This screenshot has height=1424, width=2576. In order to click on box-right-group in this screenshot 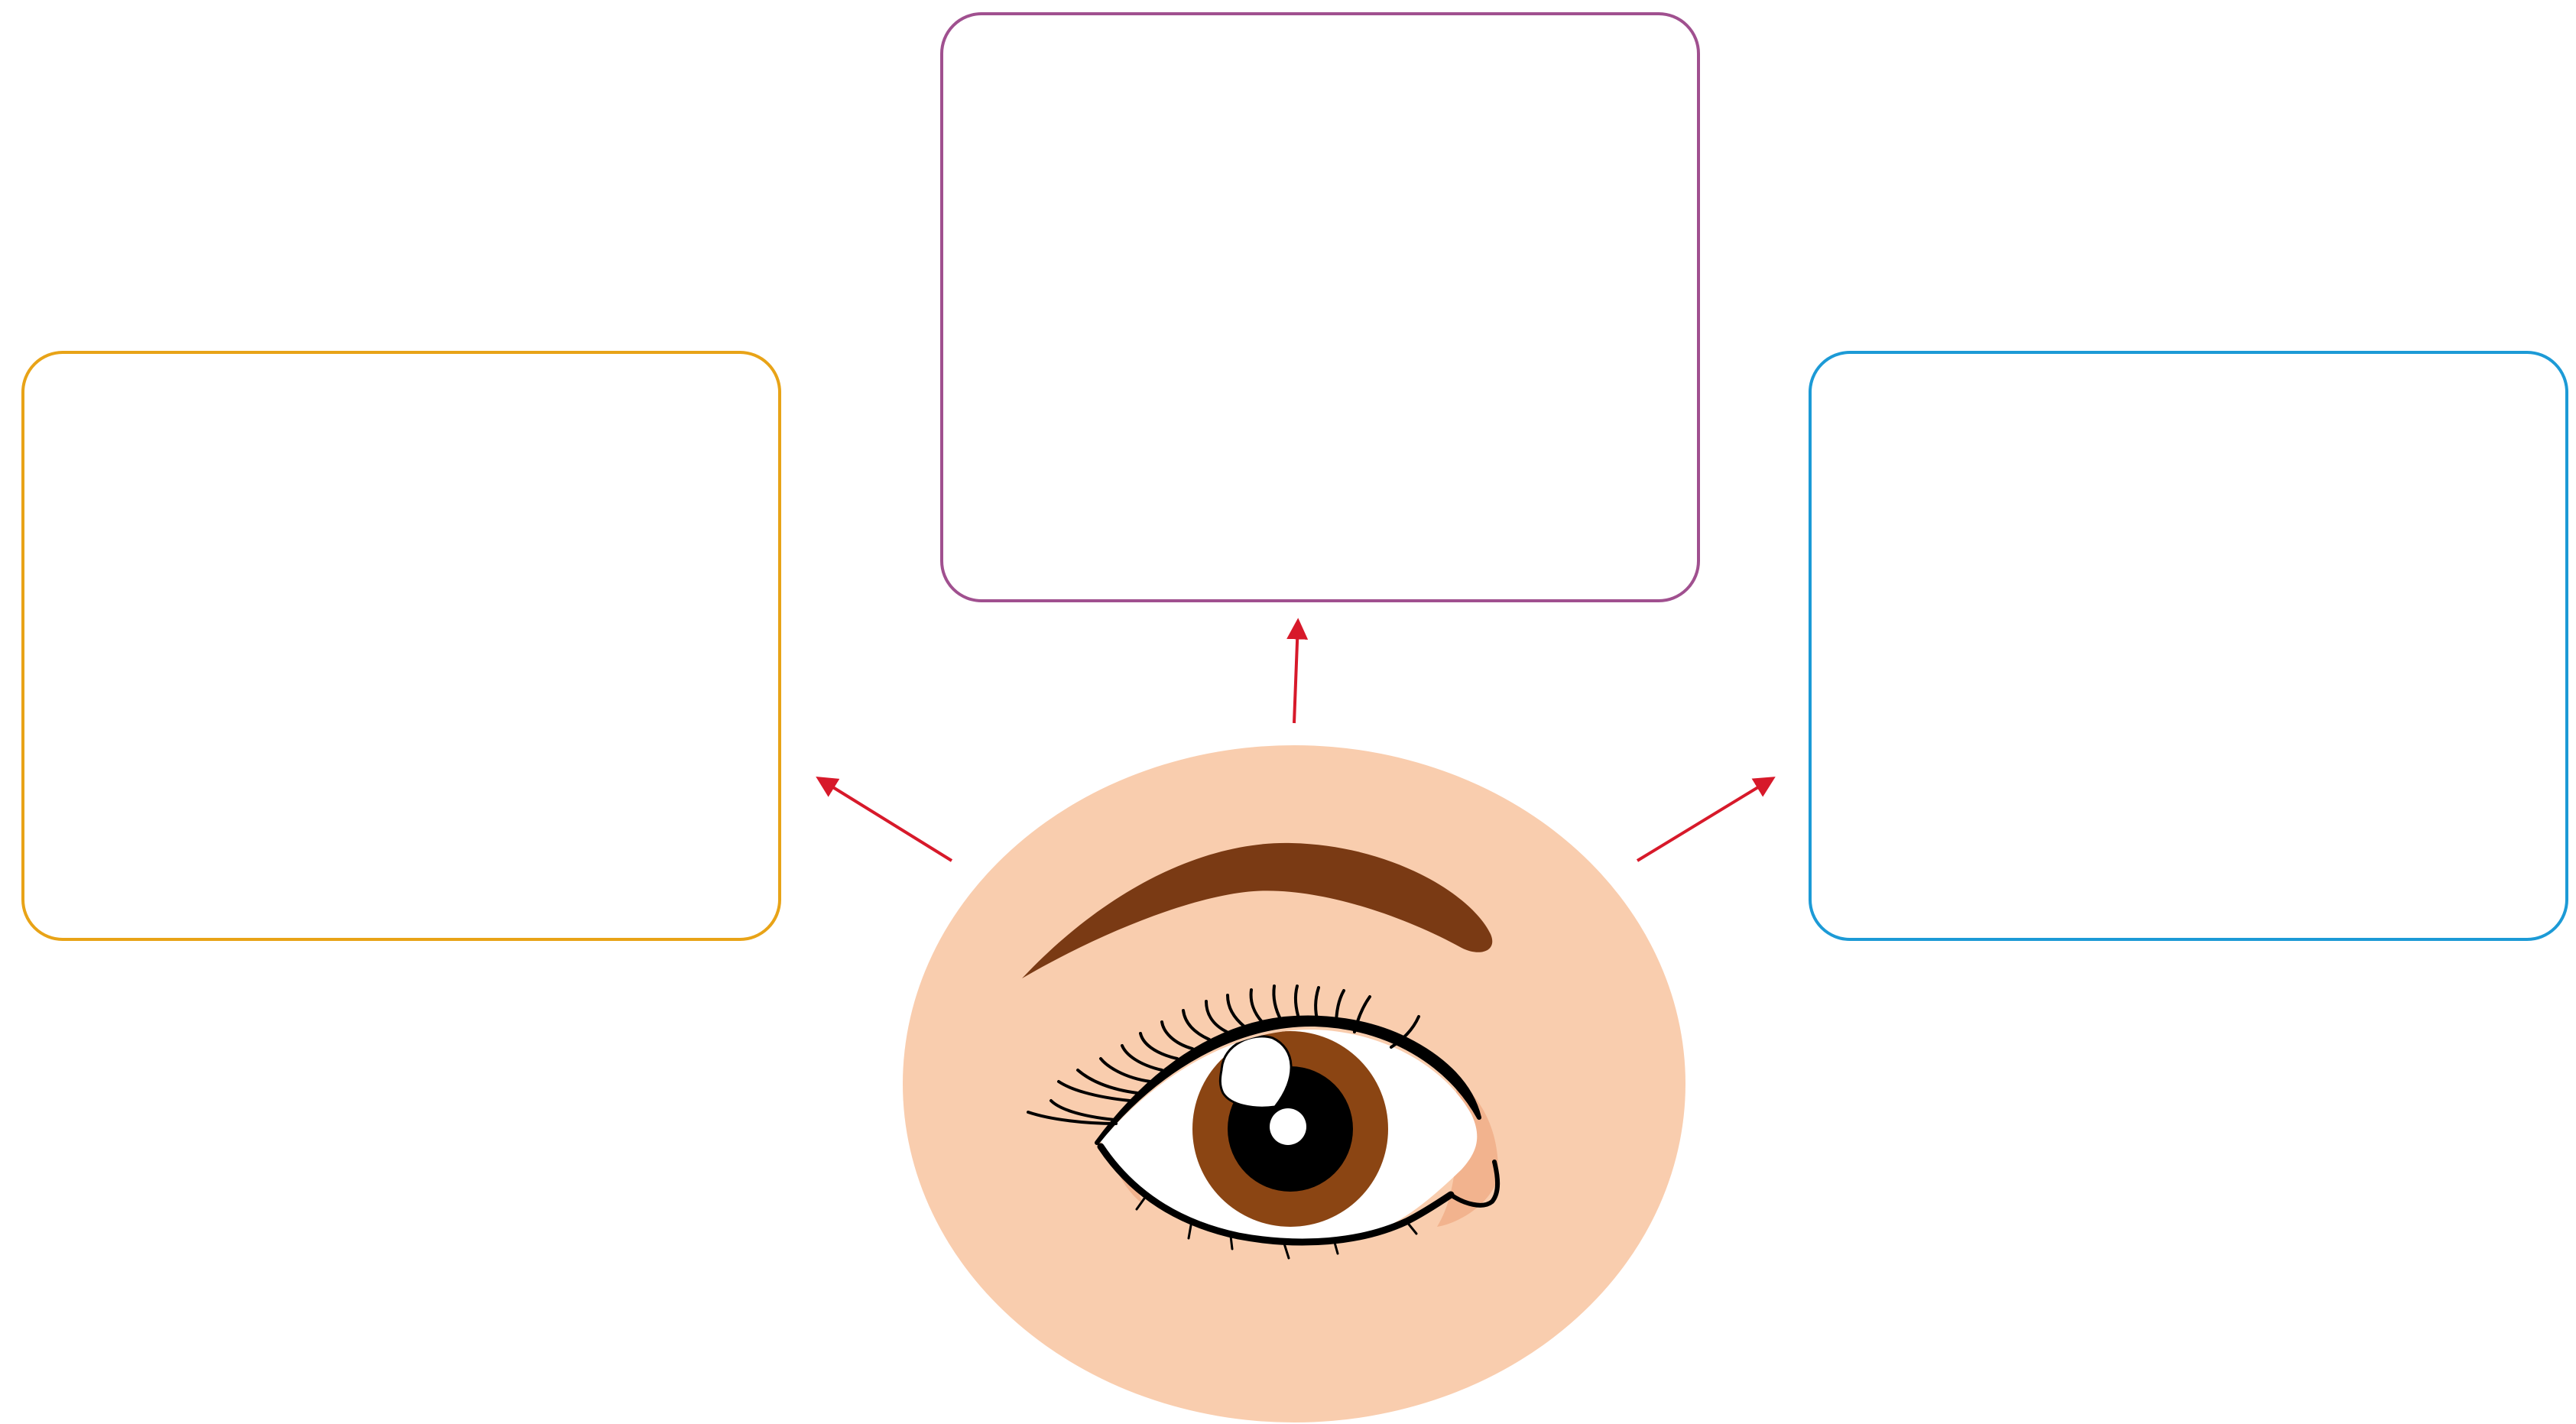, I will do `click(2188, 646)`.